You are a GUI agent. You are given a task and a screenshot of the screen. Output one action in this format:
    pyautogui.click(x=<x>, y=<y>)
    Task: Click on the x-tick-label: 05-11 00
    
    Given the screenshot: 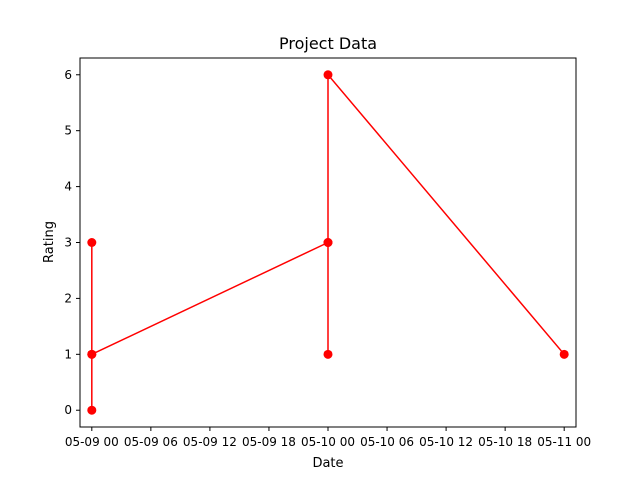 What is the action you would take?
    pyautogui.click(x=564, y=442)
    